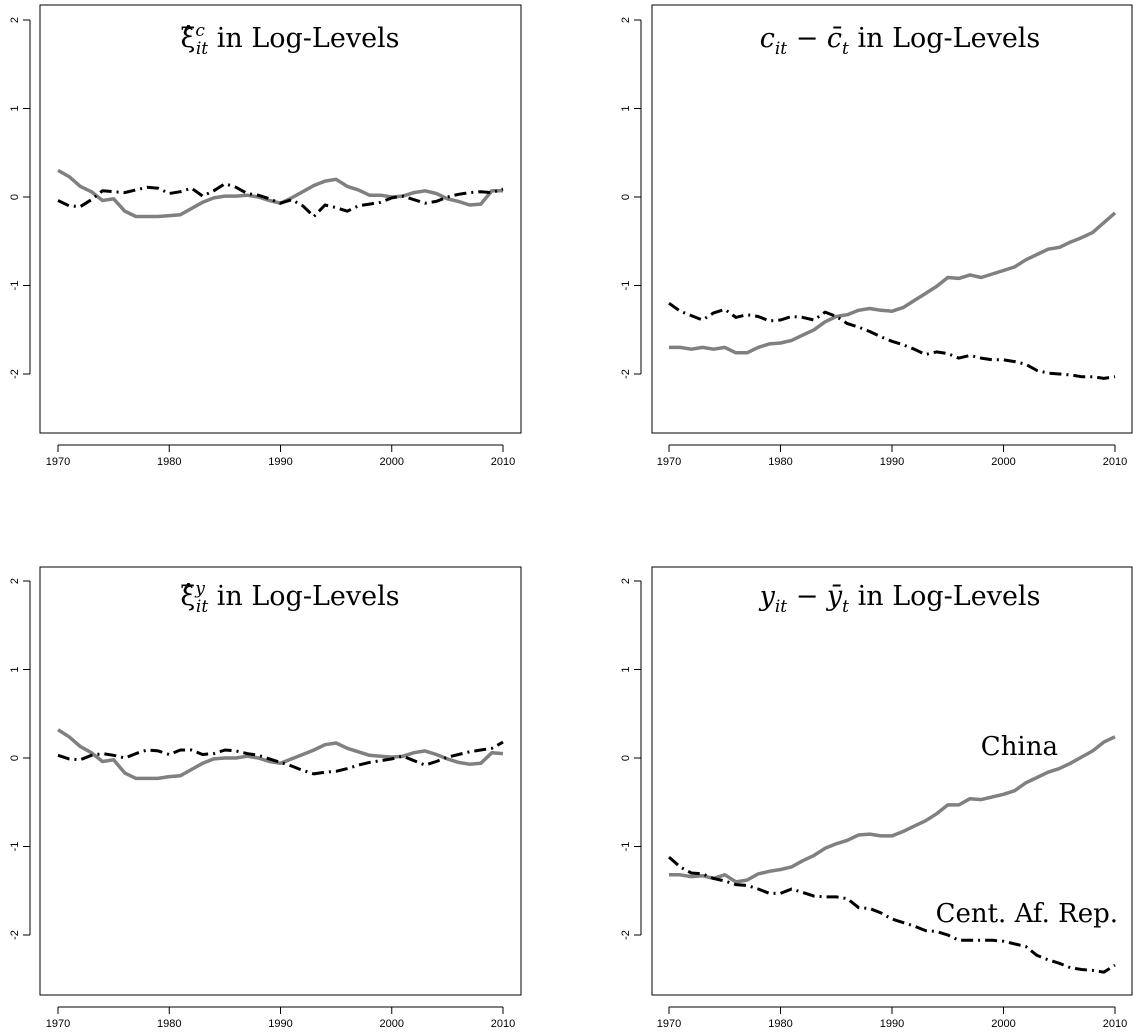  What do you see at coordinates (289, 598) in the screenshot?
I see `chart-title: ξ̂y it in Log-Levels` at bounding box center [289, 598].